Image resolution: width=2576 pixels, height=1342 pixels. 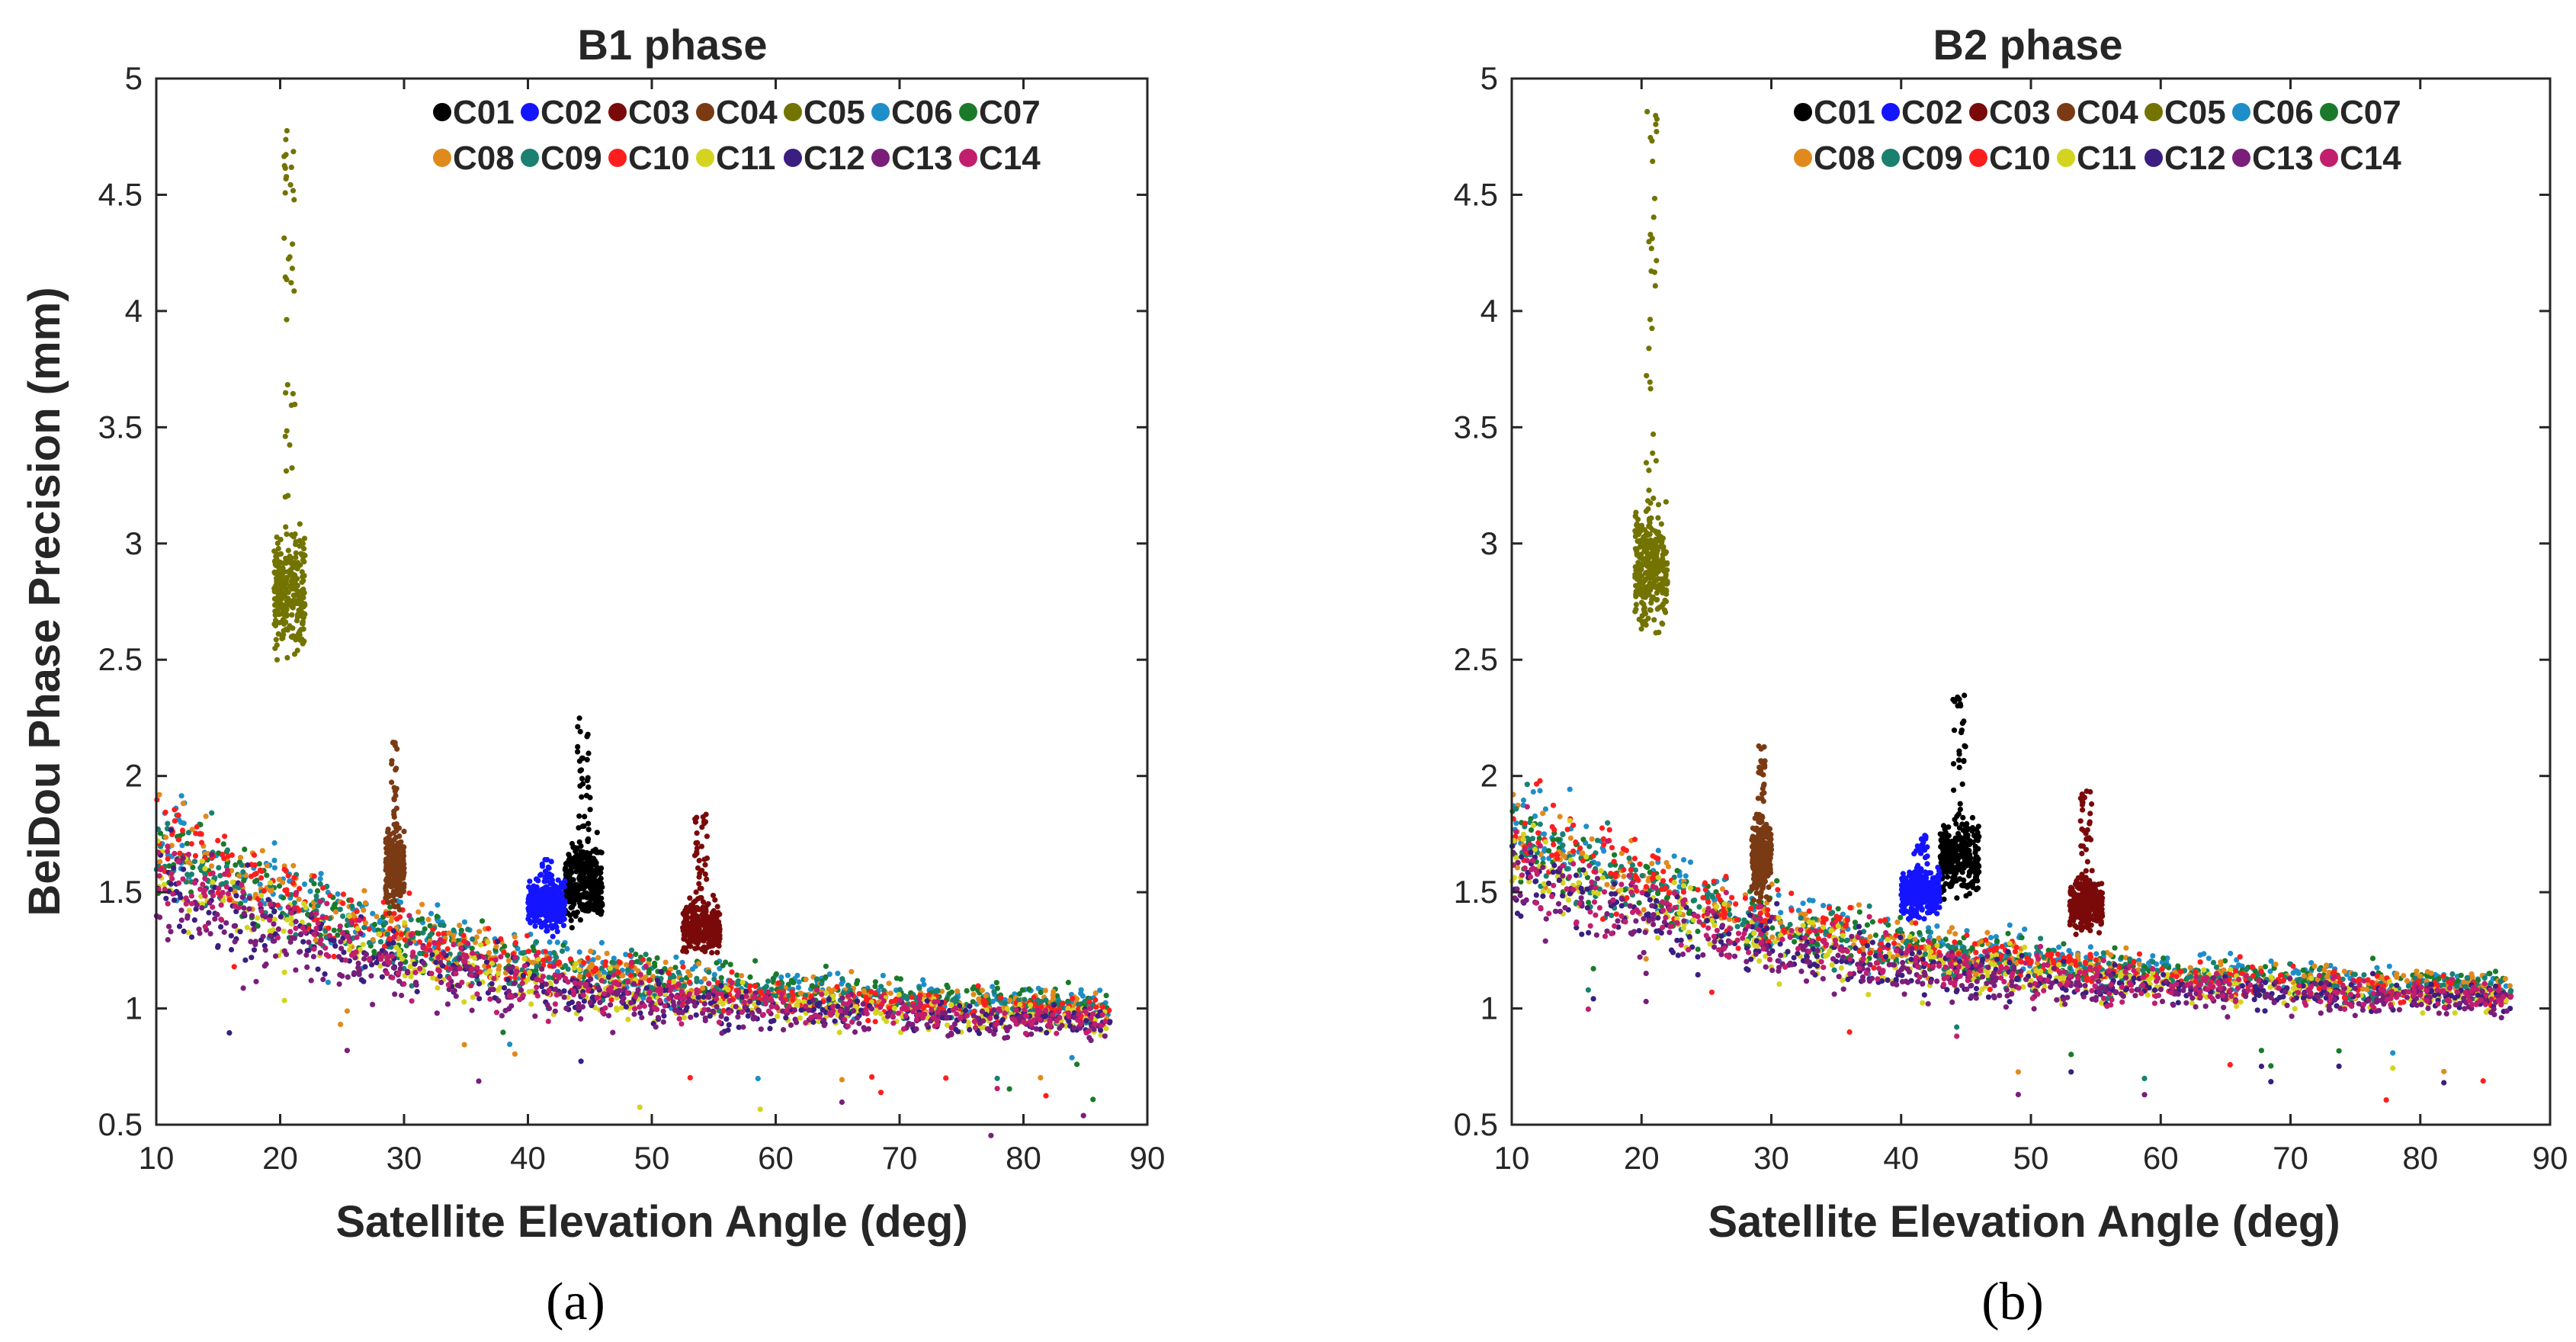 What do you see at coordinates (2009, 921) in the screenshot?
I see `series-c06` at bounding box center [2009, 921].